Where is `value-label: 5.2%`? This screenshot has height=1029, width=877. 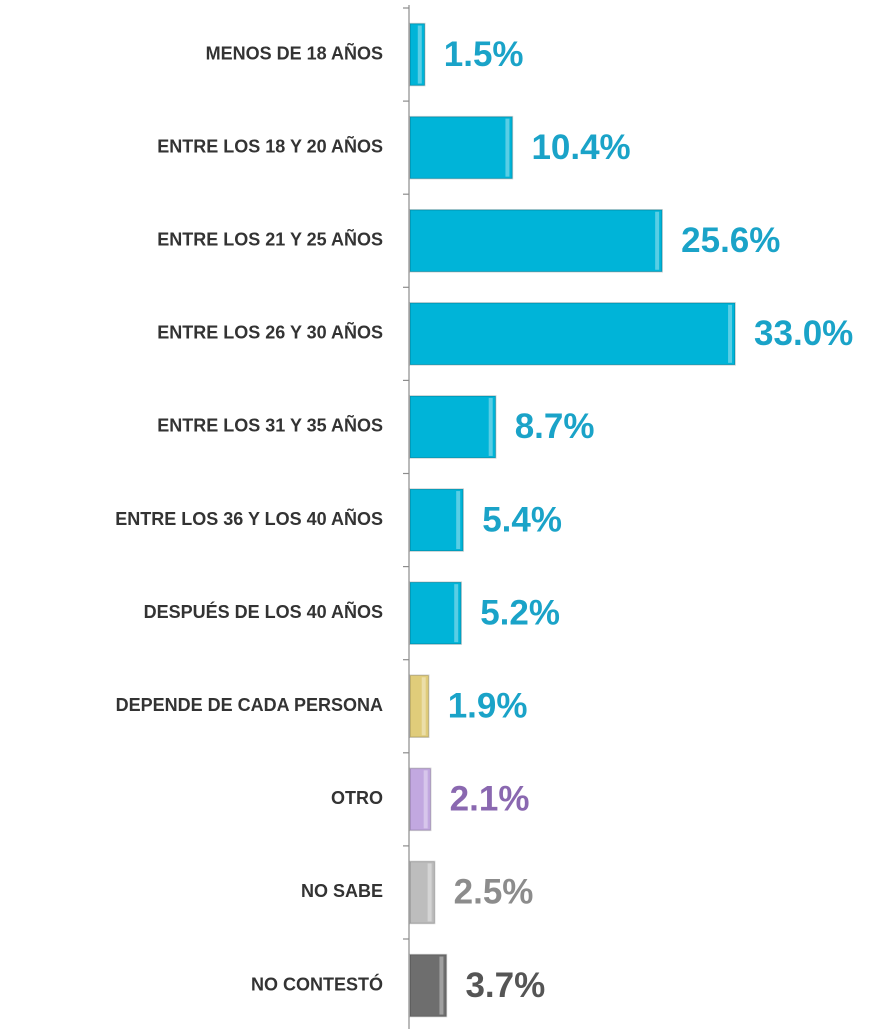 value-label: 5.2% is located at coordinates (520, 612).